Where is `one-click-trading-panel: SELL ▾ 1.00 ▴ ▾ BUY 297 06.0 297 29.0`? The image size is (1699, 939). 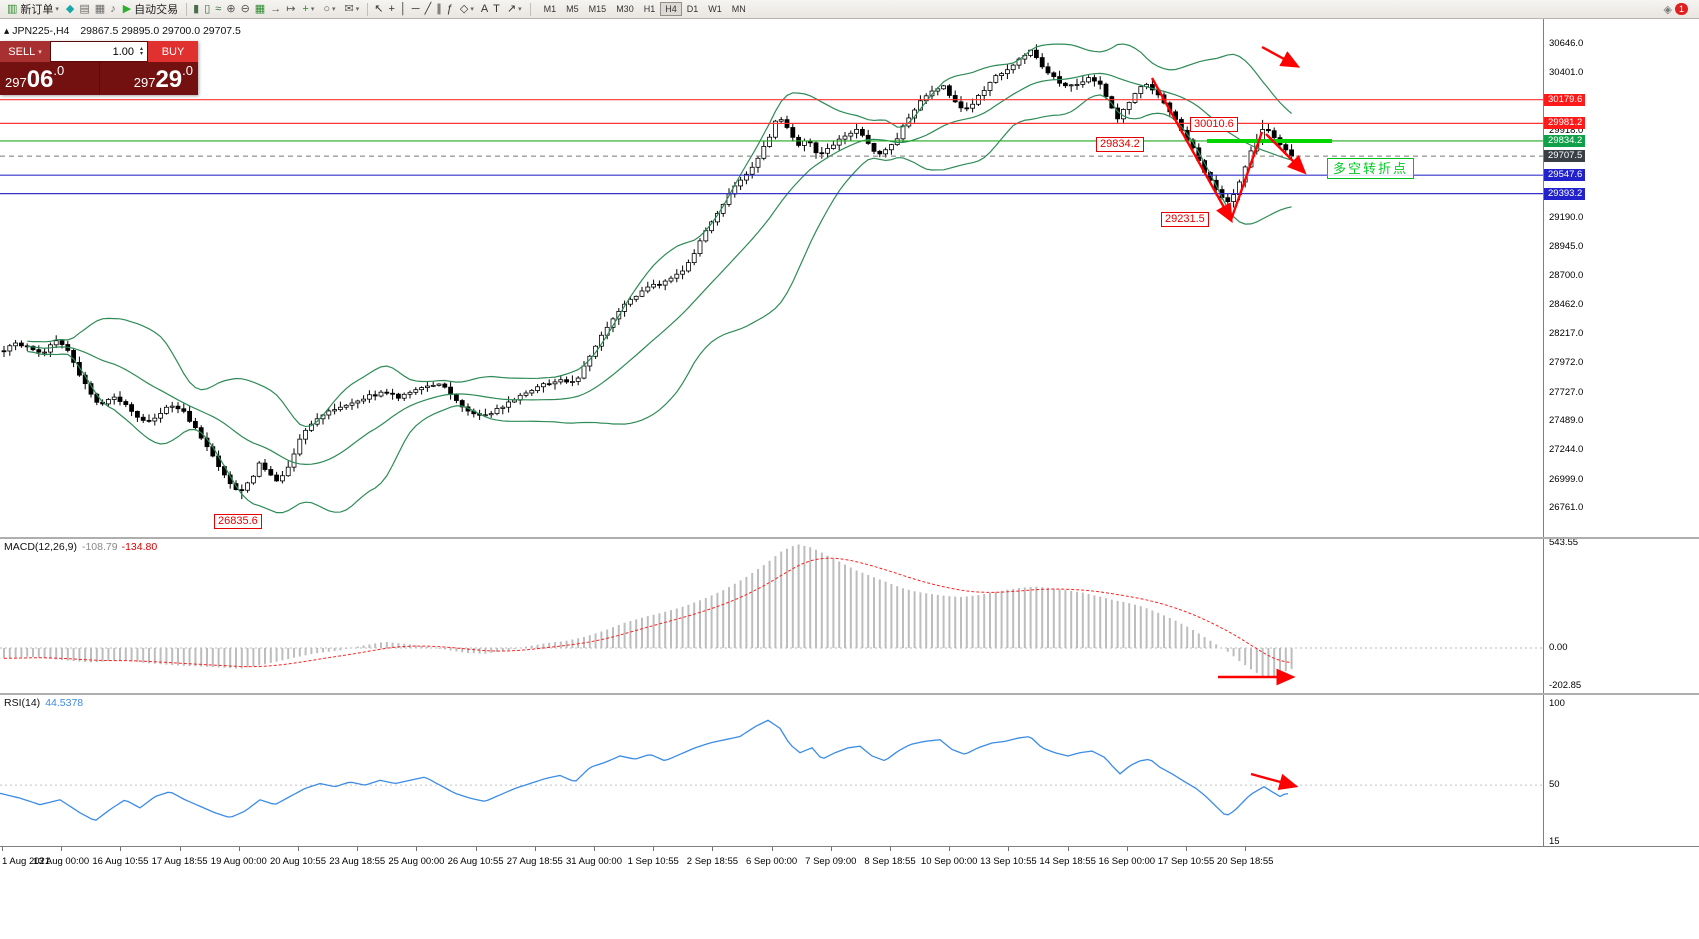
one-click-trading-panel: SELL ▾ 1.00 ▴ ▾ BUY 297 06.0 297 29.0 is located at coordinates (99, 68).